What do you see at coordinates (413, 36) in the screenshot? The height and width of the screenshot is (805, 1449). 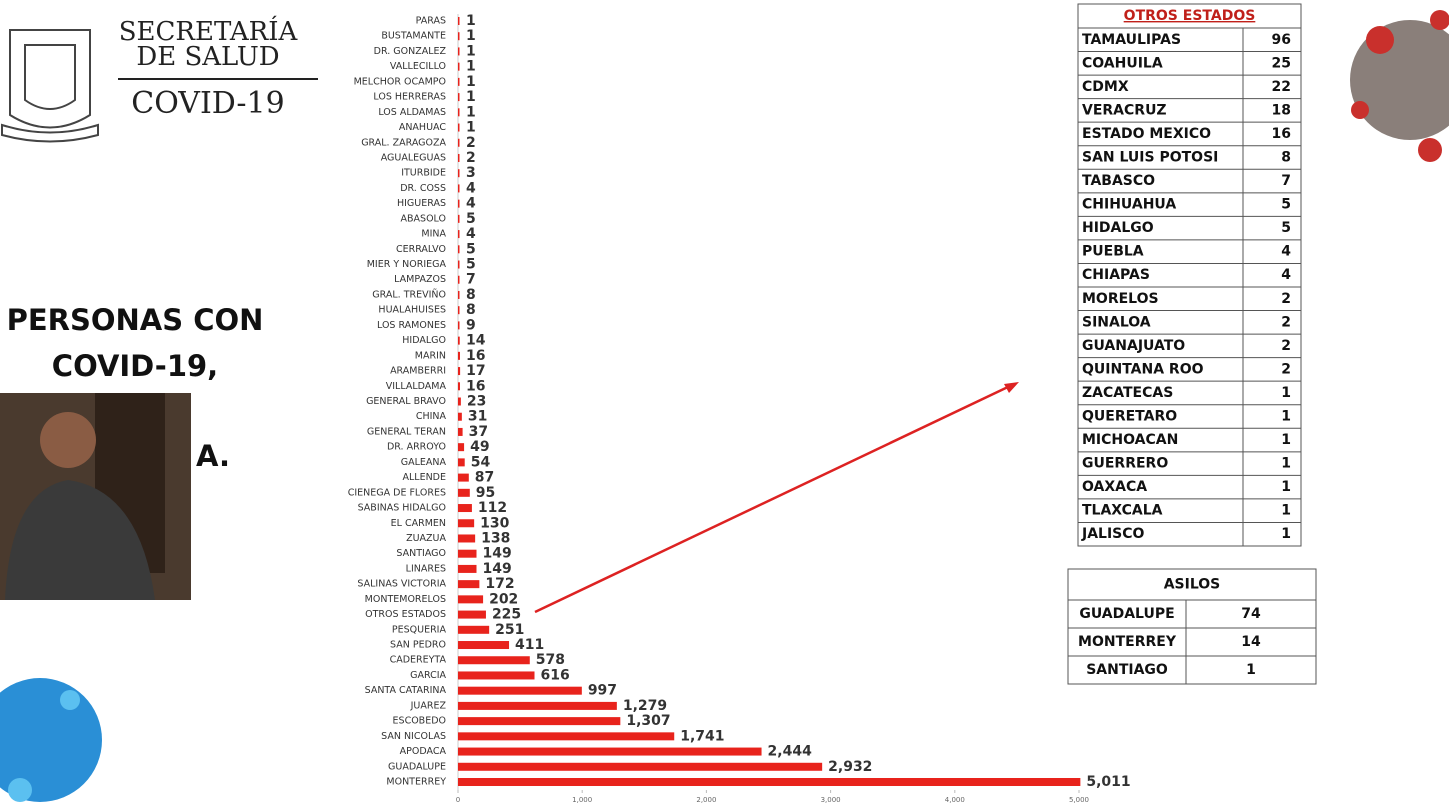 I see `category-label: BUSTAMANTE` at bounding box center [413, 36].